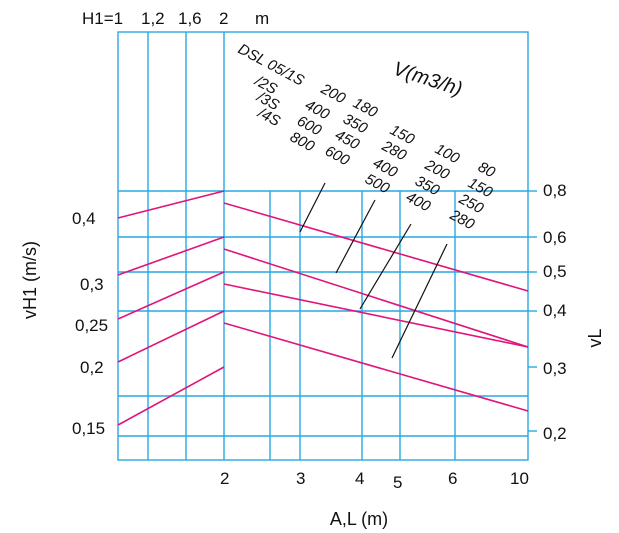 This screenshot has width=619, height=533. I want to click on volume-title: V(m3/h), so click(427, 79).